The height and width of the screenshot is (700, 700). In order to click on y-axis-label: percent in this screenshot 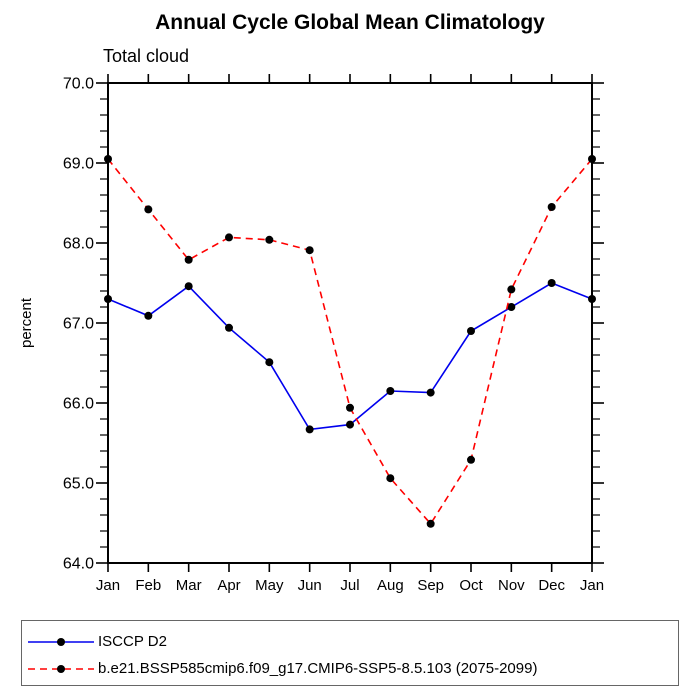, I will do `click(26, 322)`.